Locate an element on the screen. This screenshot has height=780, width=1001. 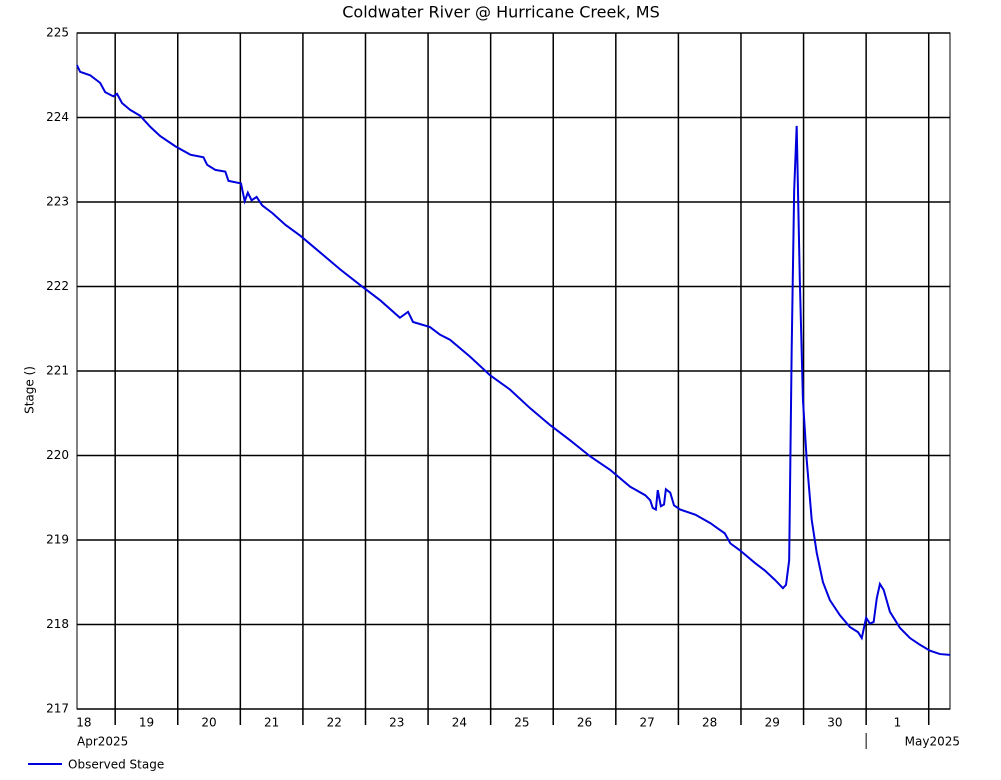
y-tick-label: 218 is located at coordinates (57, 624).